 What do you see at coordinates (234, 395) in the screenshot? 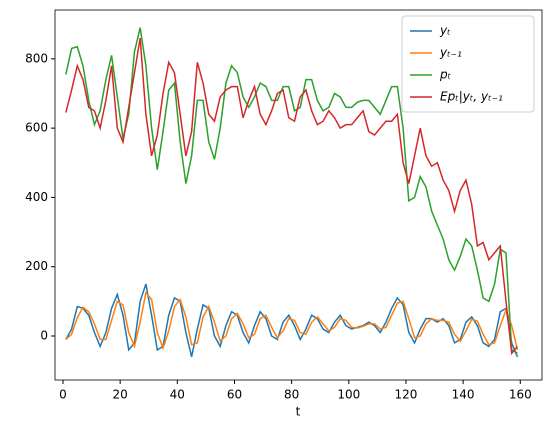
I see `x-tick-label: 60` at bounding box center [234, 395].